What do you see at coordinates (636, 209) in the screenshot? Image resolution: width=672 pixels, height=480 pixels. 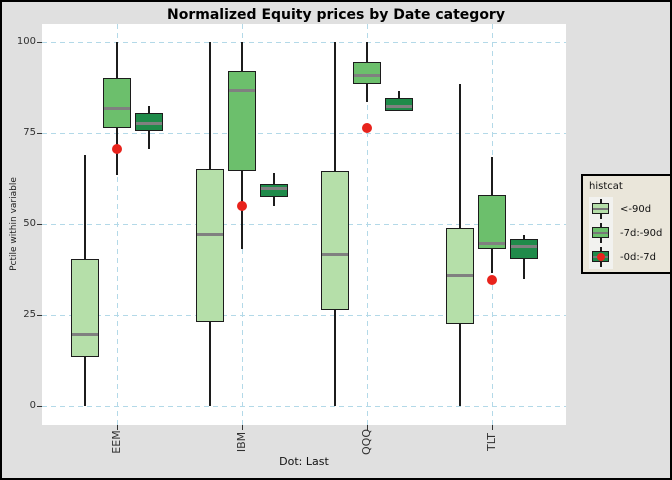 I see `legend-item-label: <-90d` at bounding box center [636, 209].